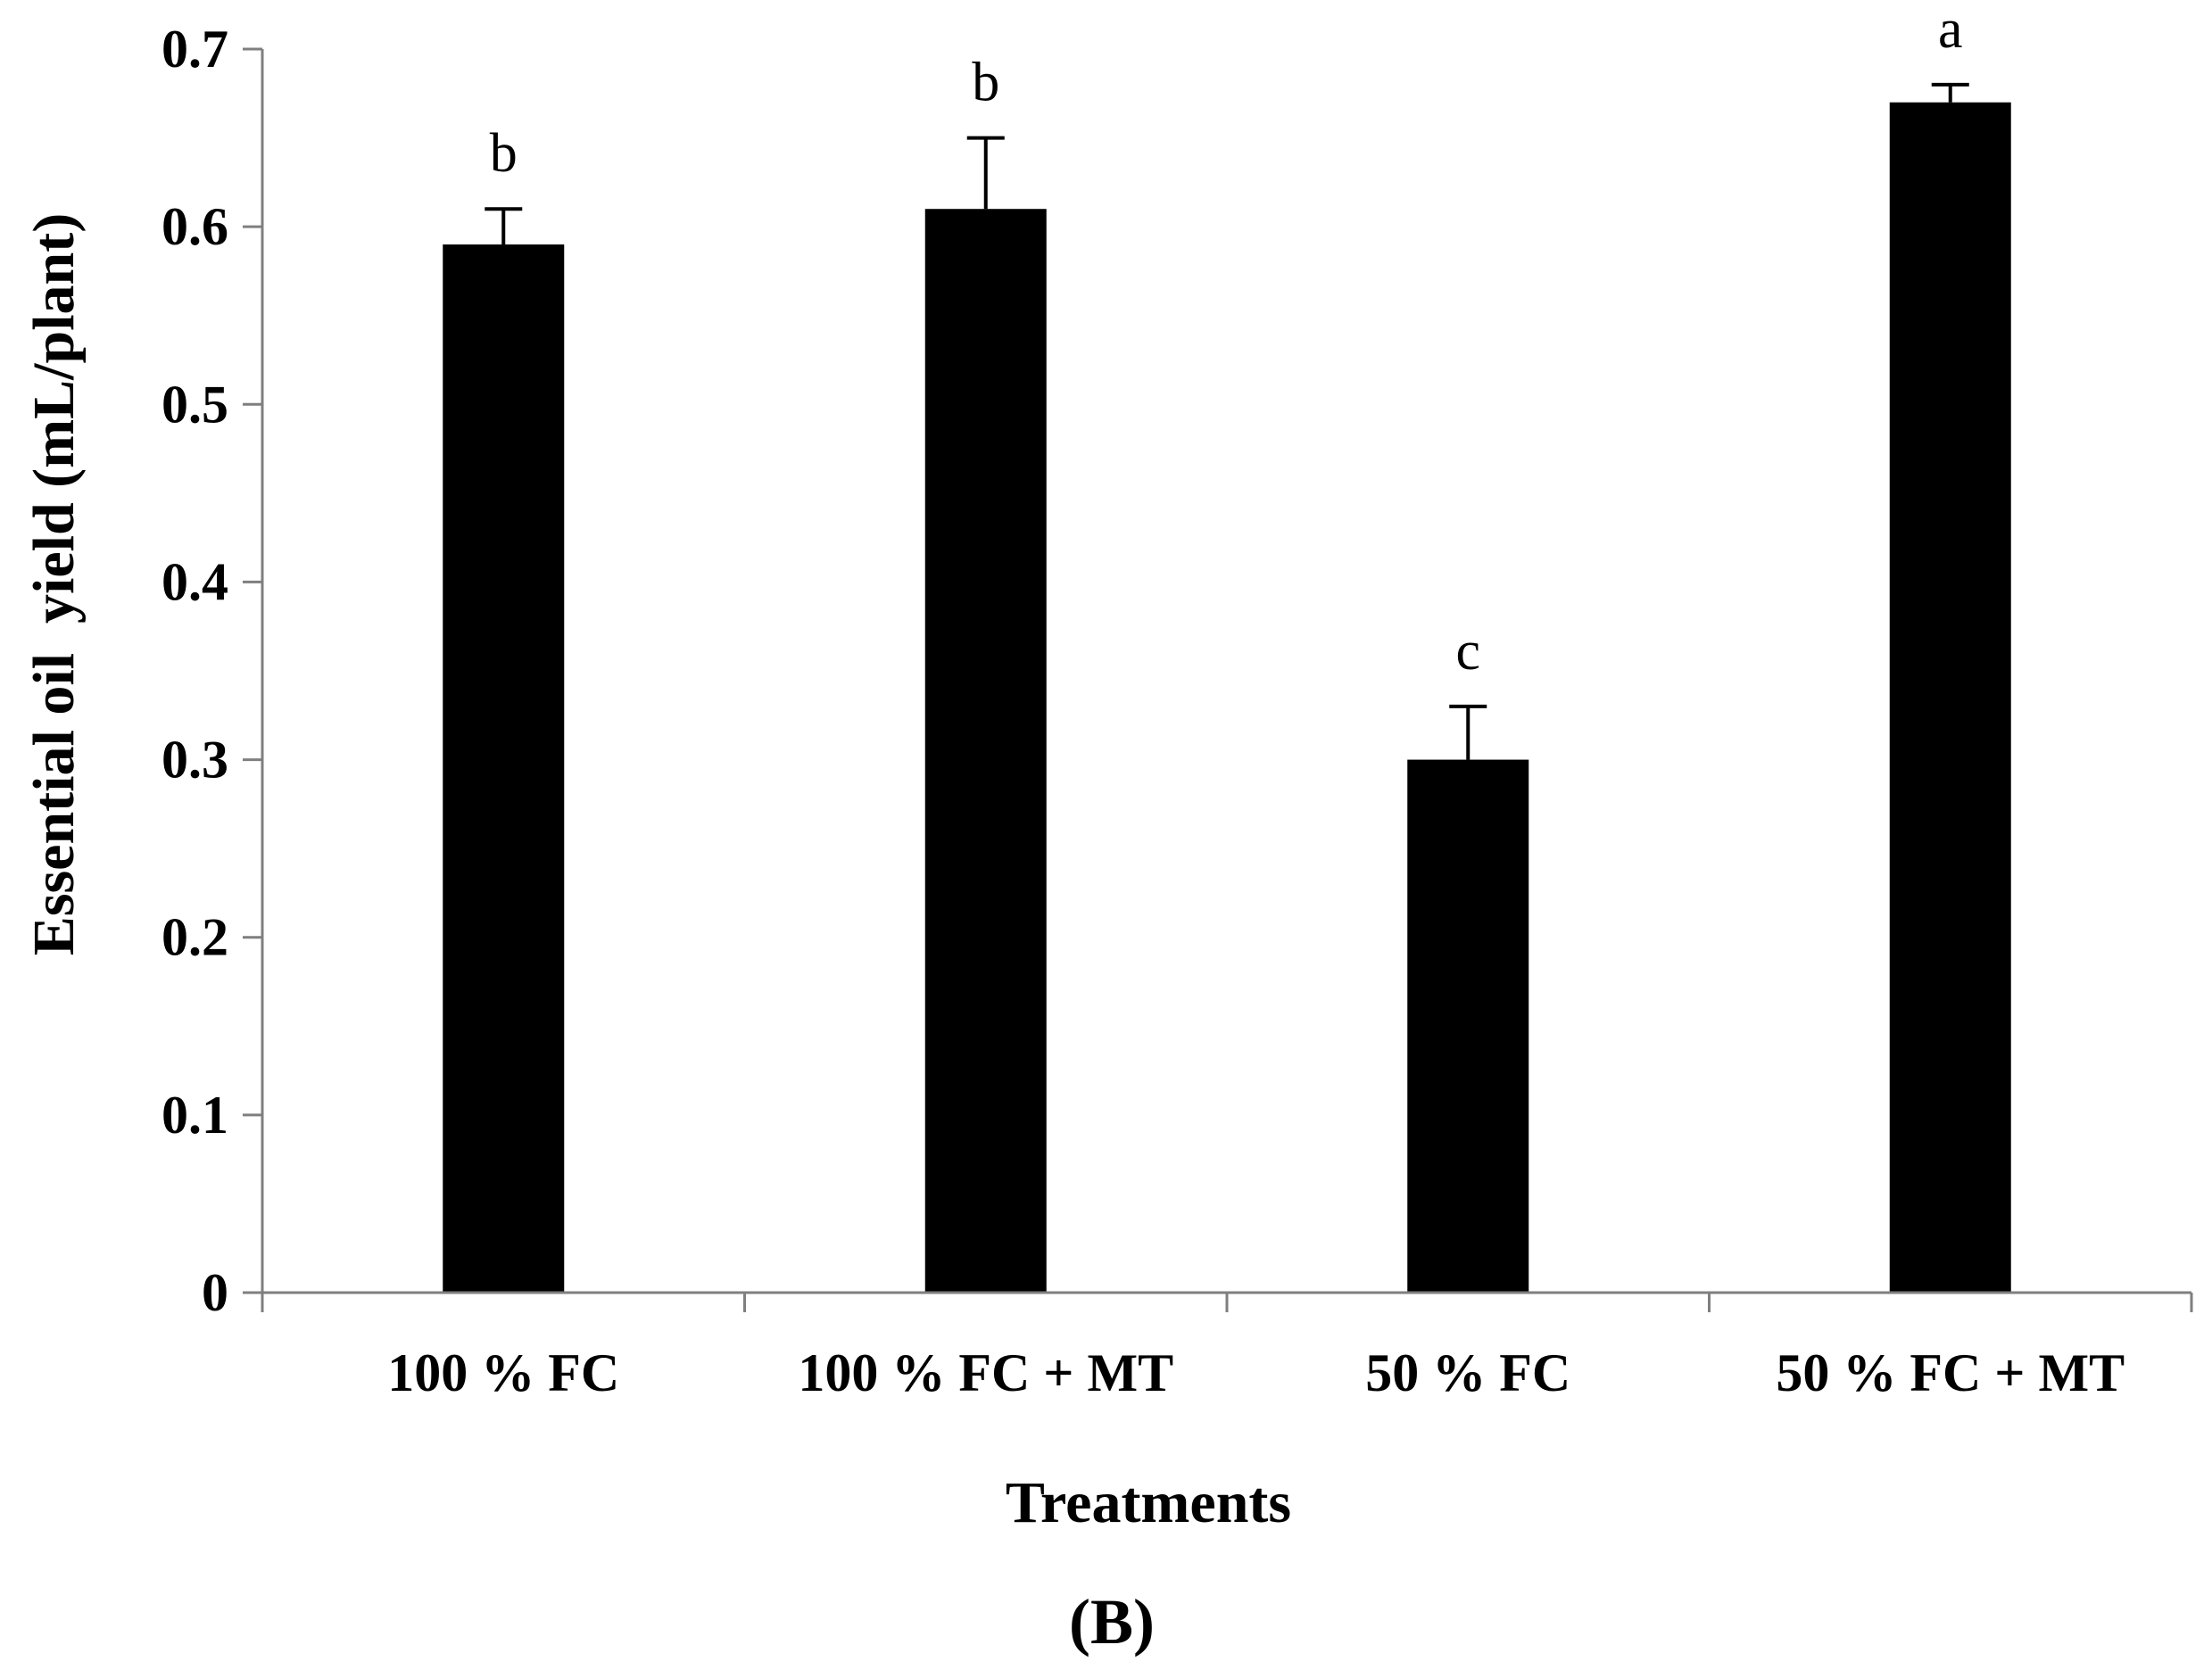 Image resolution: width=2212 pixels, height=1678 pixels. Describe the element at coordinates (1950, 1372) in the screenshot. I see `x-category-label-4: 50 % FC + MT` at that location.